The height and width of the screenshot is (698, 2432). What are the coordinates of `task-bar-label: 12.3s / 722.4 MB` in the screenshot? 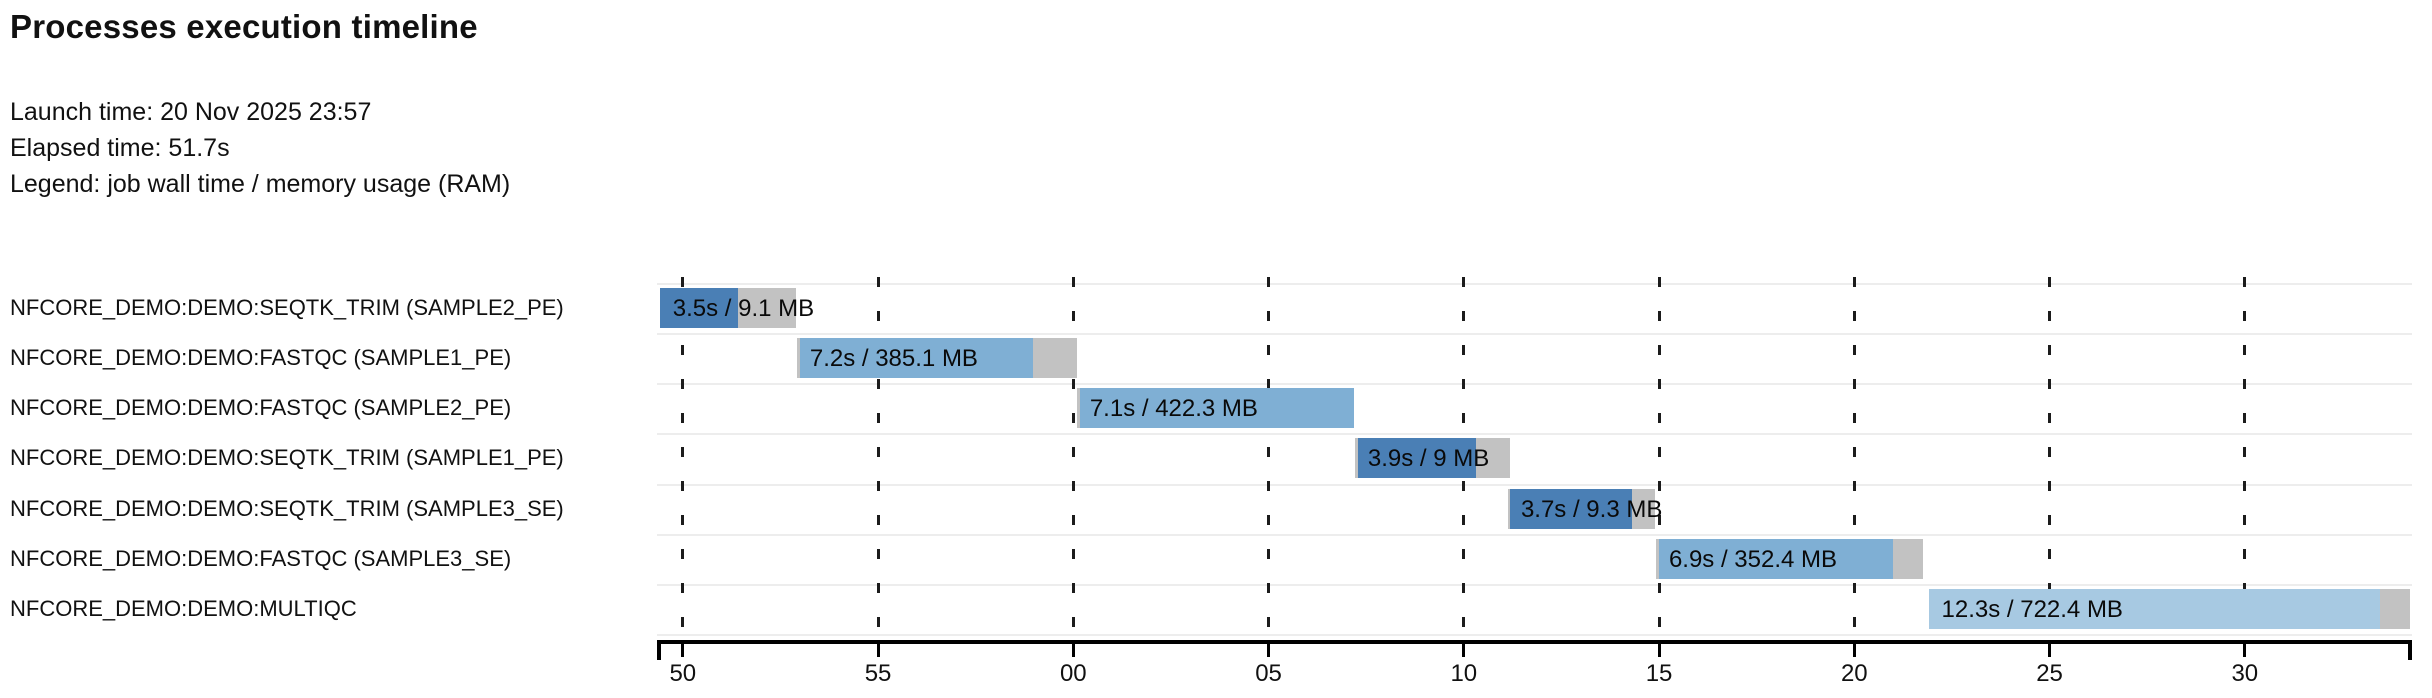 It's located at (2032, 609).